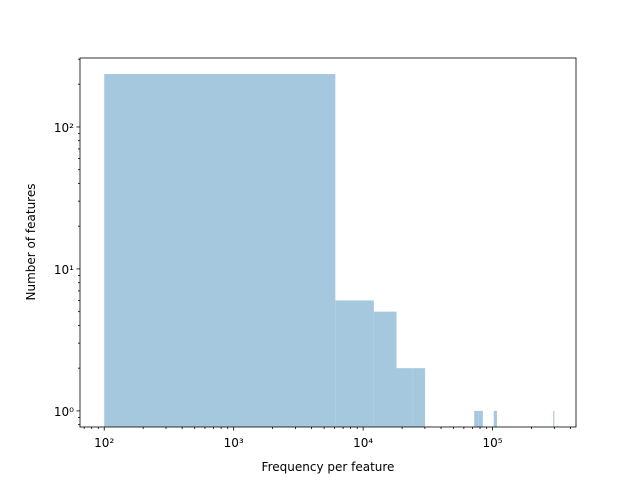 Image resolution: width=640 pixels, height=480 pixels. What do you see at coordinates (64, 270) in the screenshot?
I see `y-tick-label: 10¹` at bounding box center [64, 270].